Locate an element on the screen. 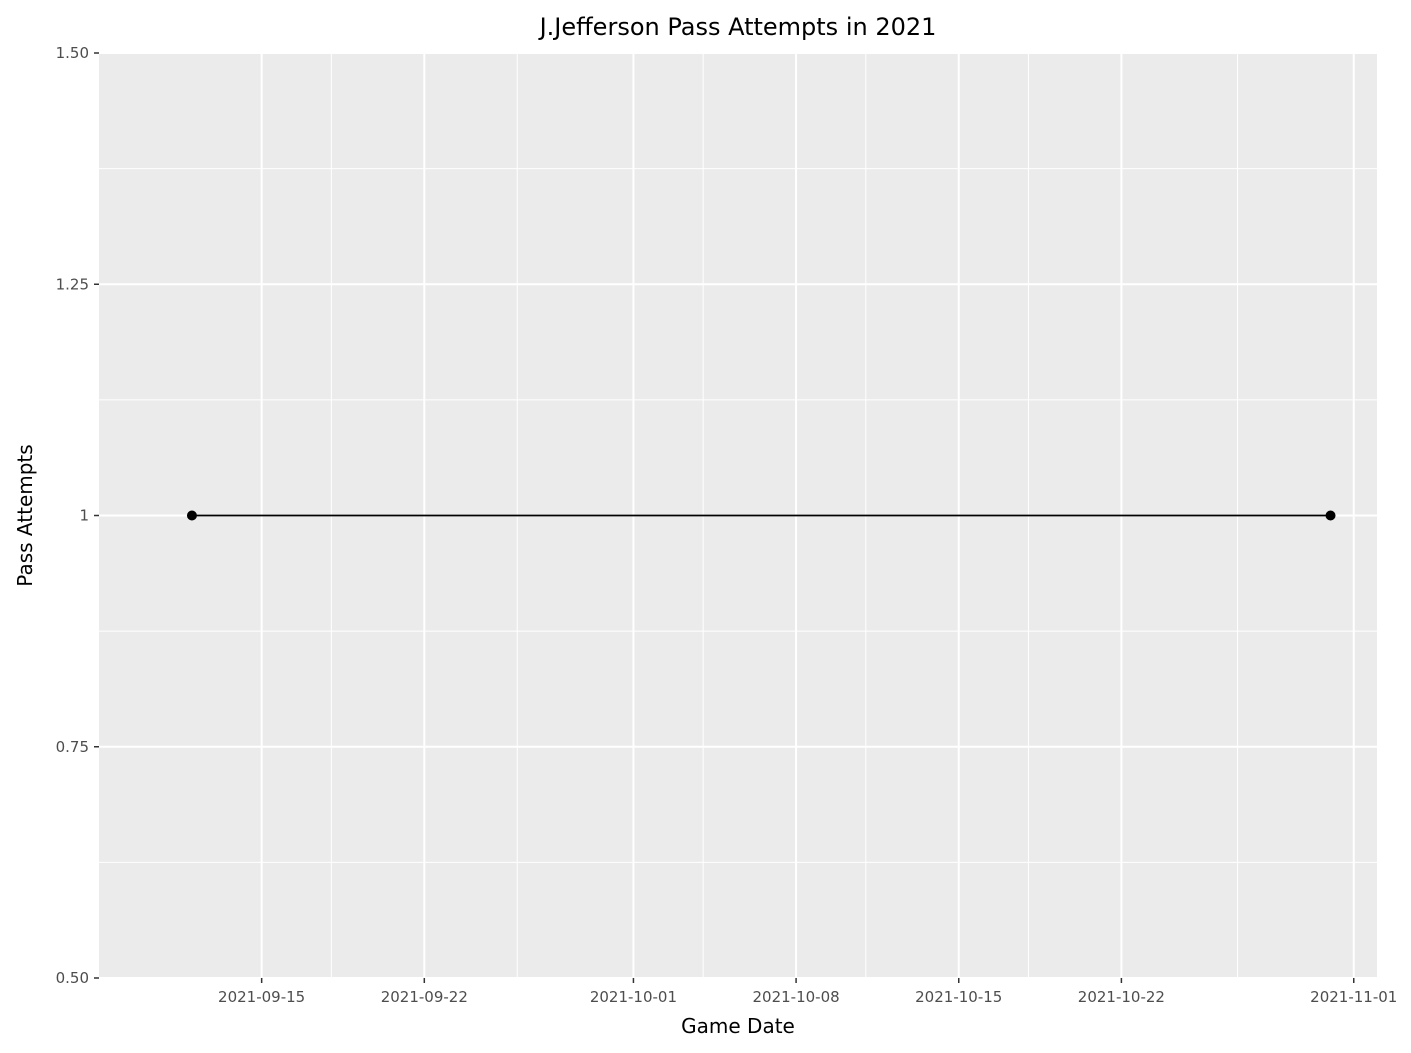  y-tick-label: 1 is located at coordinates (84, 516).